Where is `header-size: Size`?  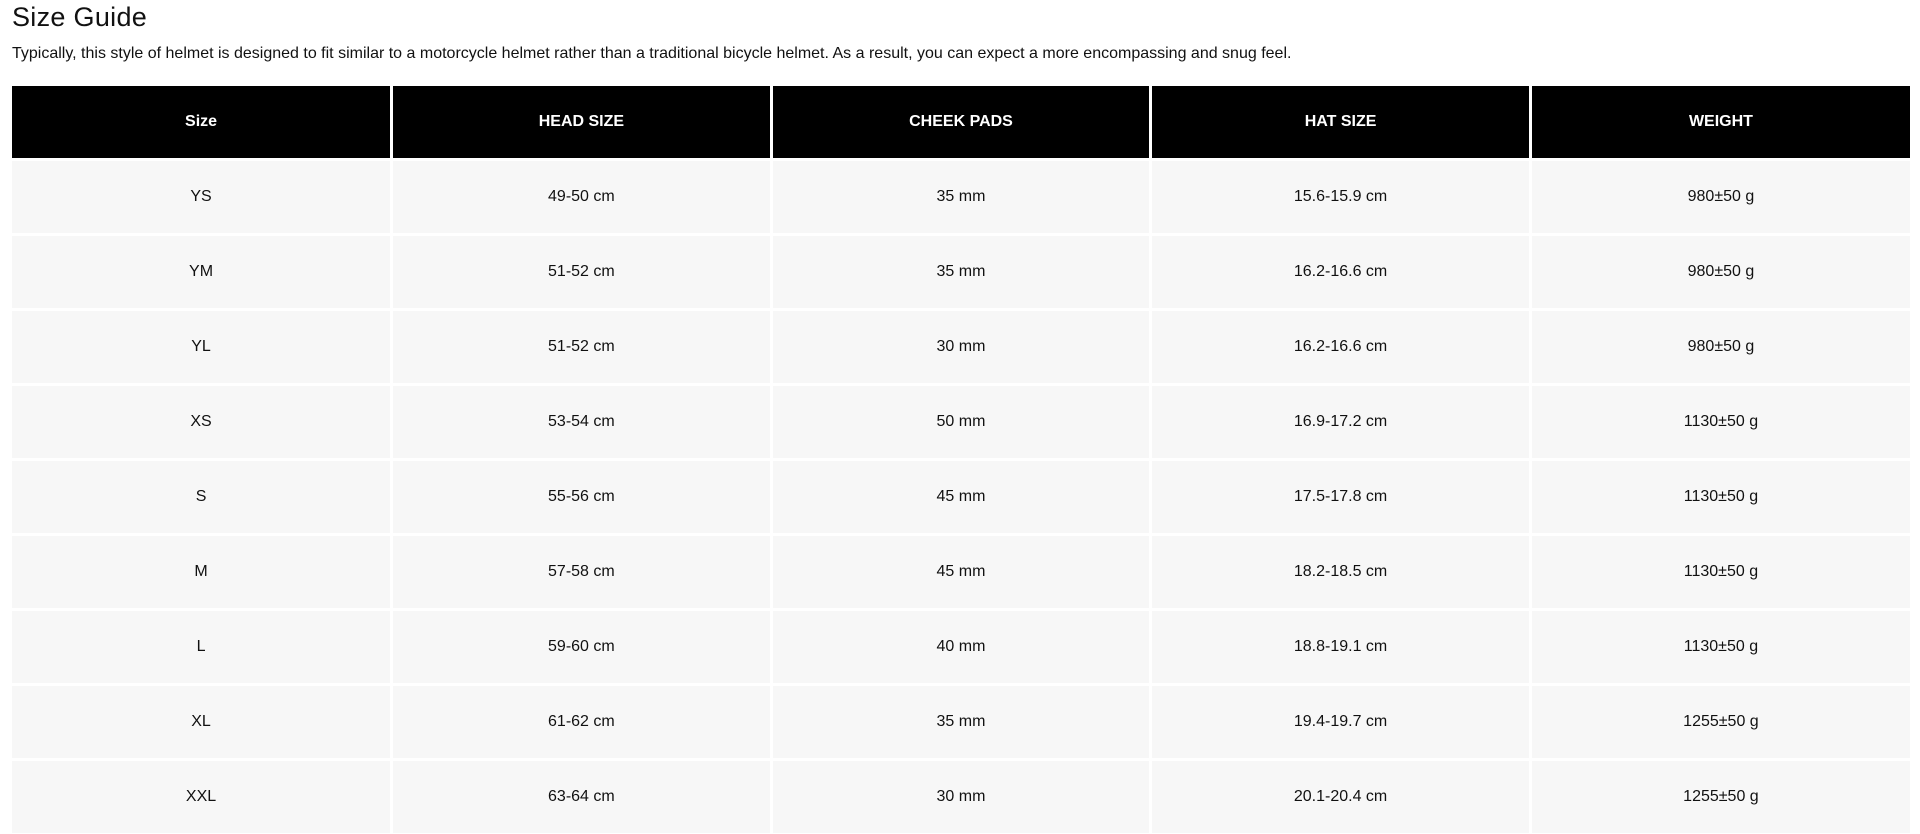 header-size: Size is located at coordinates (203, 123).